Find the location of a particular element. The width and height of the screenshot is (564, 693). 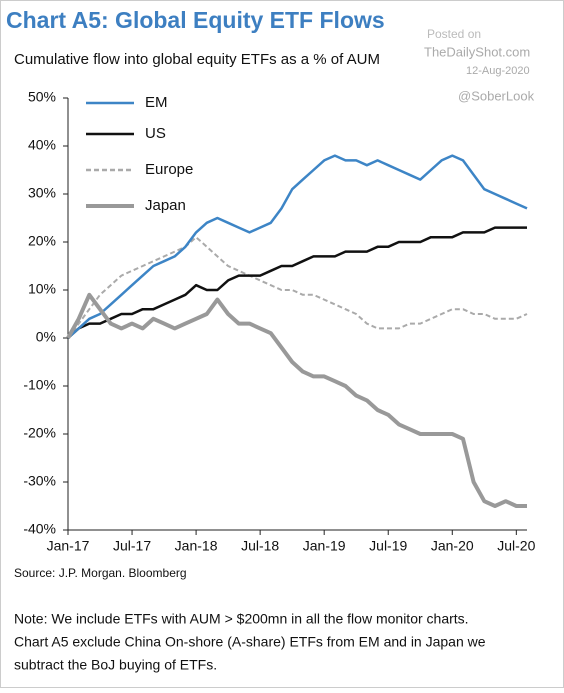

watermark: TheDailyShot.com is located at coordinates (477, 51).